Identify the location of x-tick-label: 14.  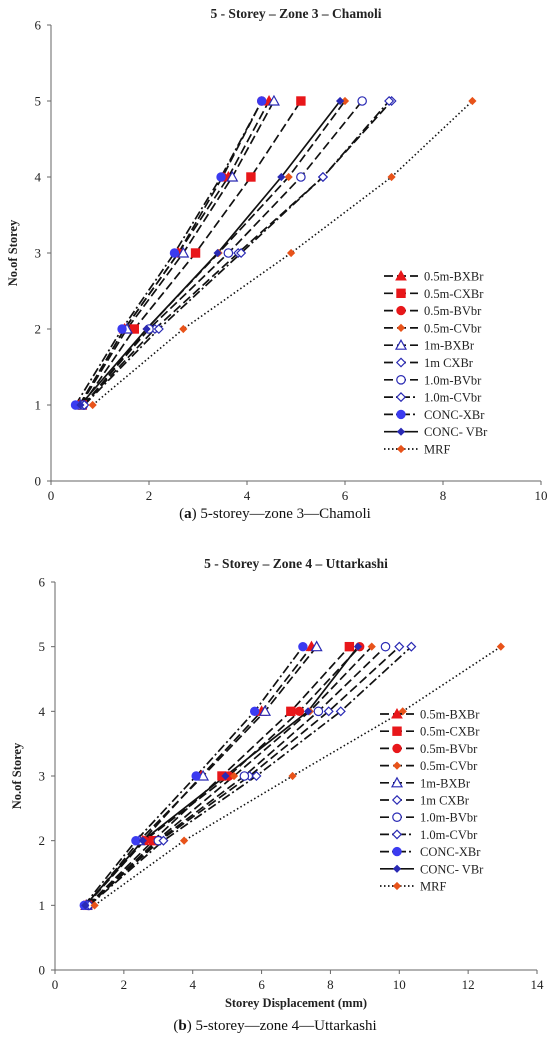
(538, 984).